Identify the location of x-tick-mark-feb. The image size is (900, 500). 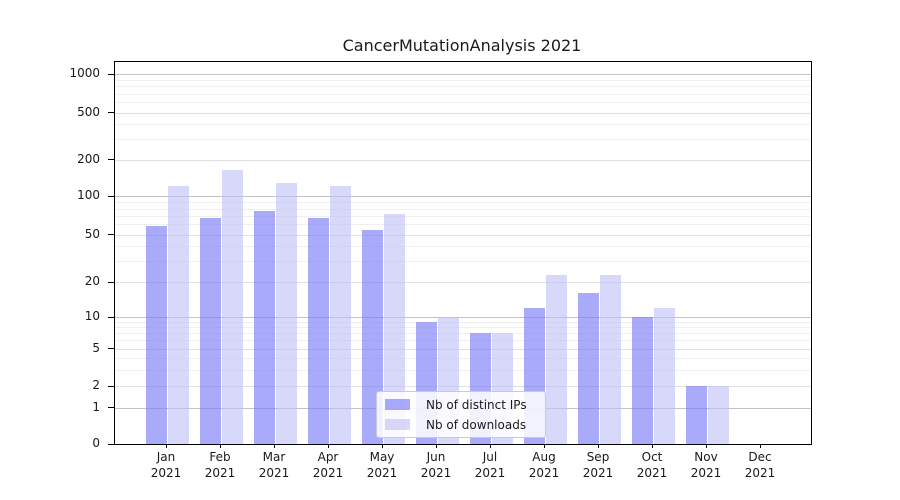
(220, 446).